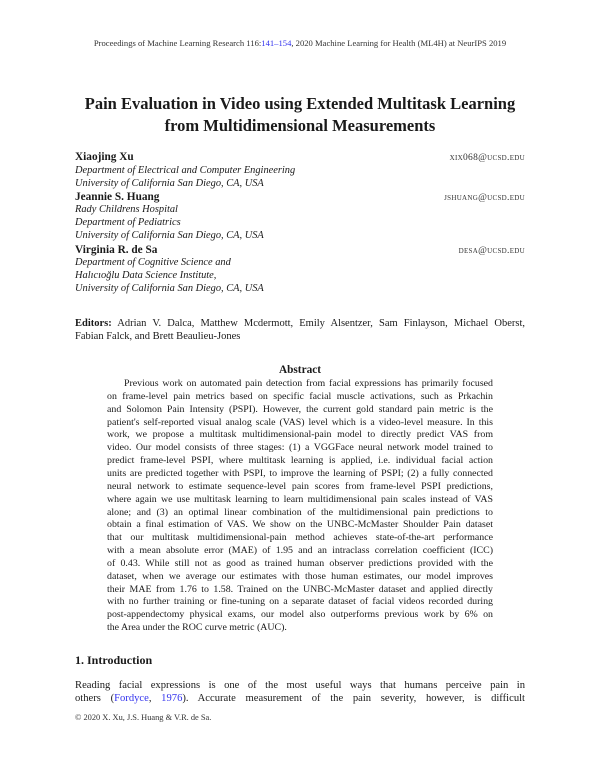 The width and height of the screenshot is (600, 776). Describe the element at coordinates (93, 323) in the screenshot. I see `editors-label: Editors:` at that location.